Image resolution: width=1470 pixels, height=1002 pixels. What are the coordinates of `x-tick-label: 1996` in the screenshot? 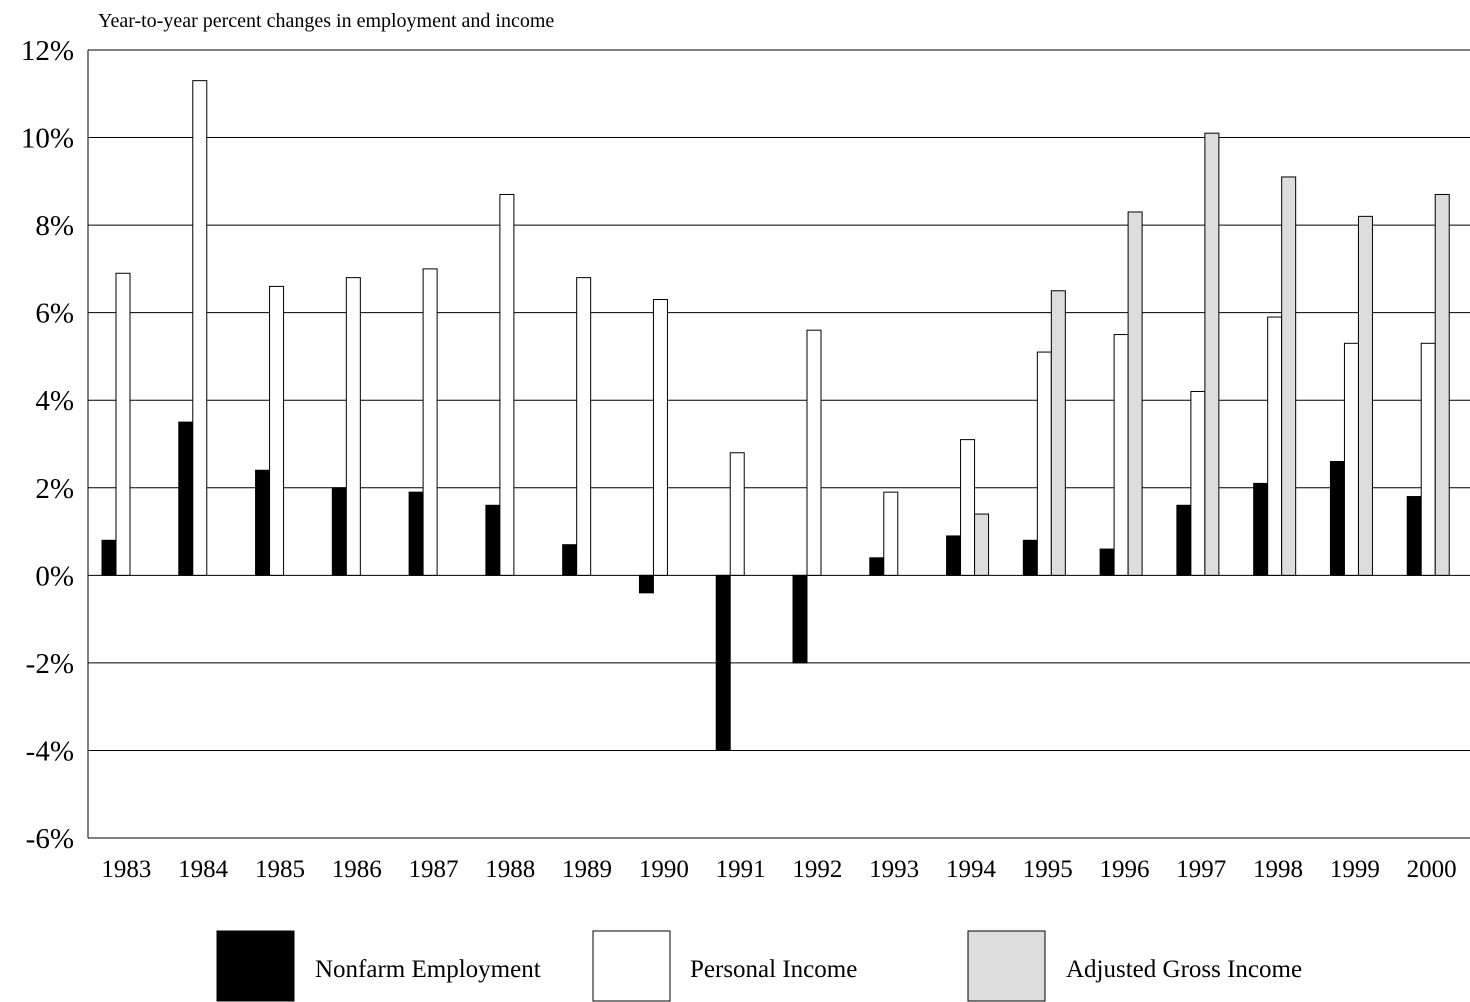 It's located at (1125, 869).